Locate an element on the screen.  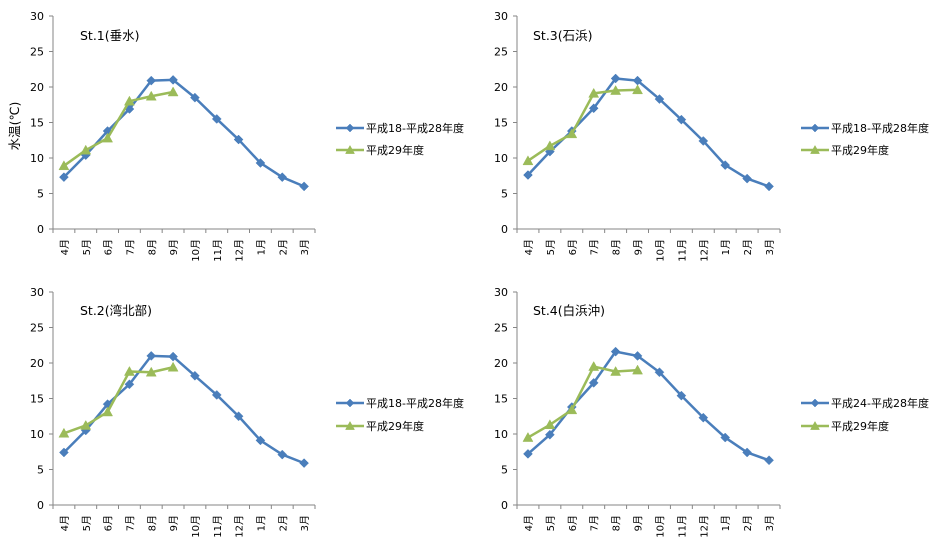
y-tick-label: 5 is located at coordinates (40, 470).